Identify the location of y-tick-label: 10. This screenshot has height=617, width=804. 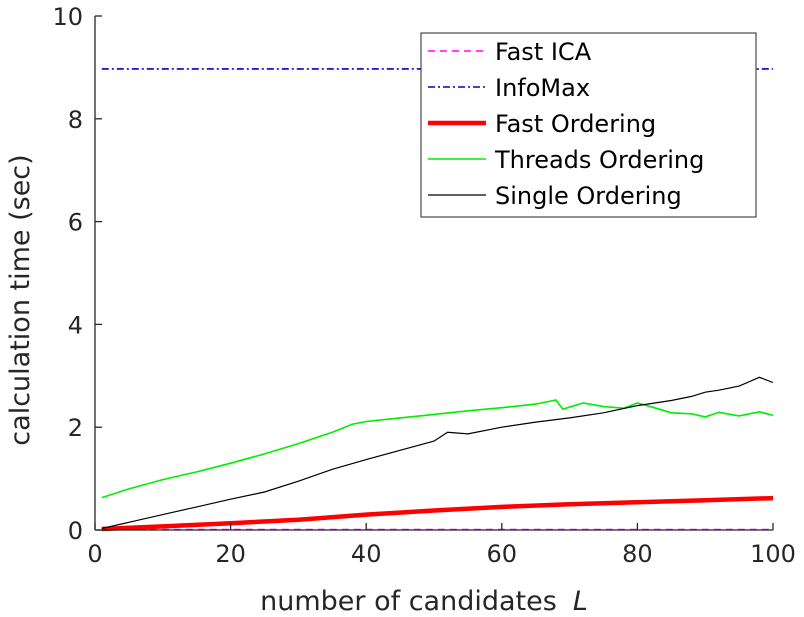
(67, 17).